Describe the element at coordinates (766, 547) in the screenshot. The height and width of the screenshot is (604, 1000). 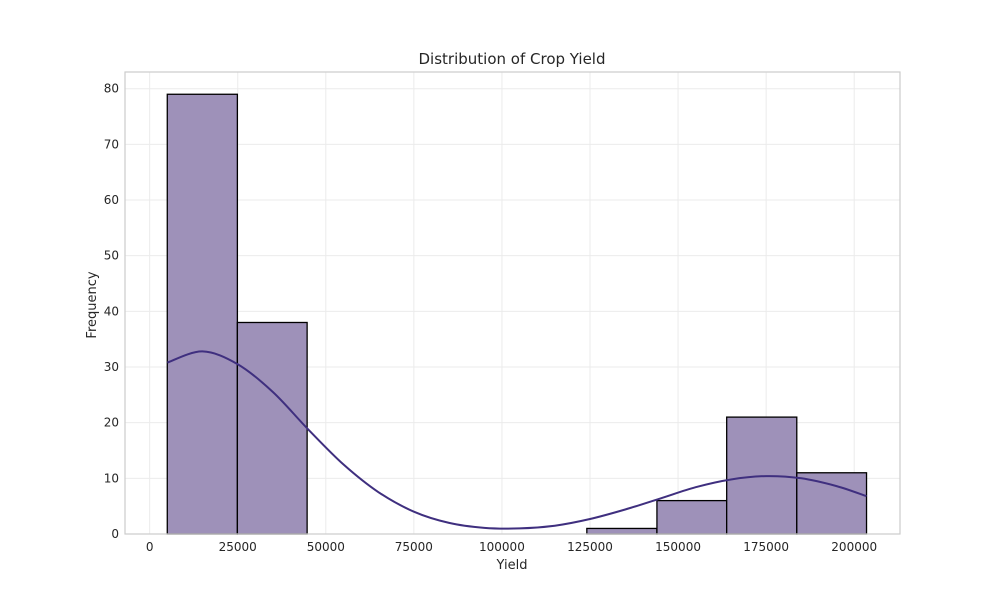
I see `x-tick-label: 175000` at that location.